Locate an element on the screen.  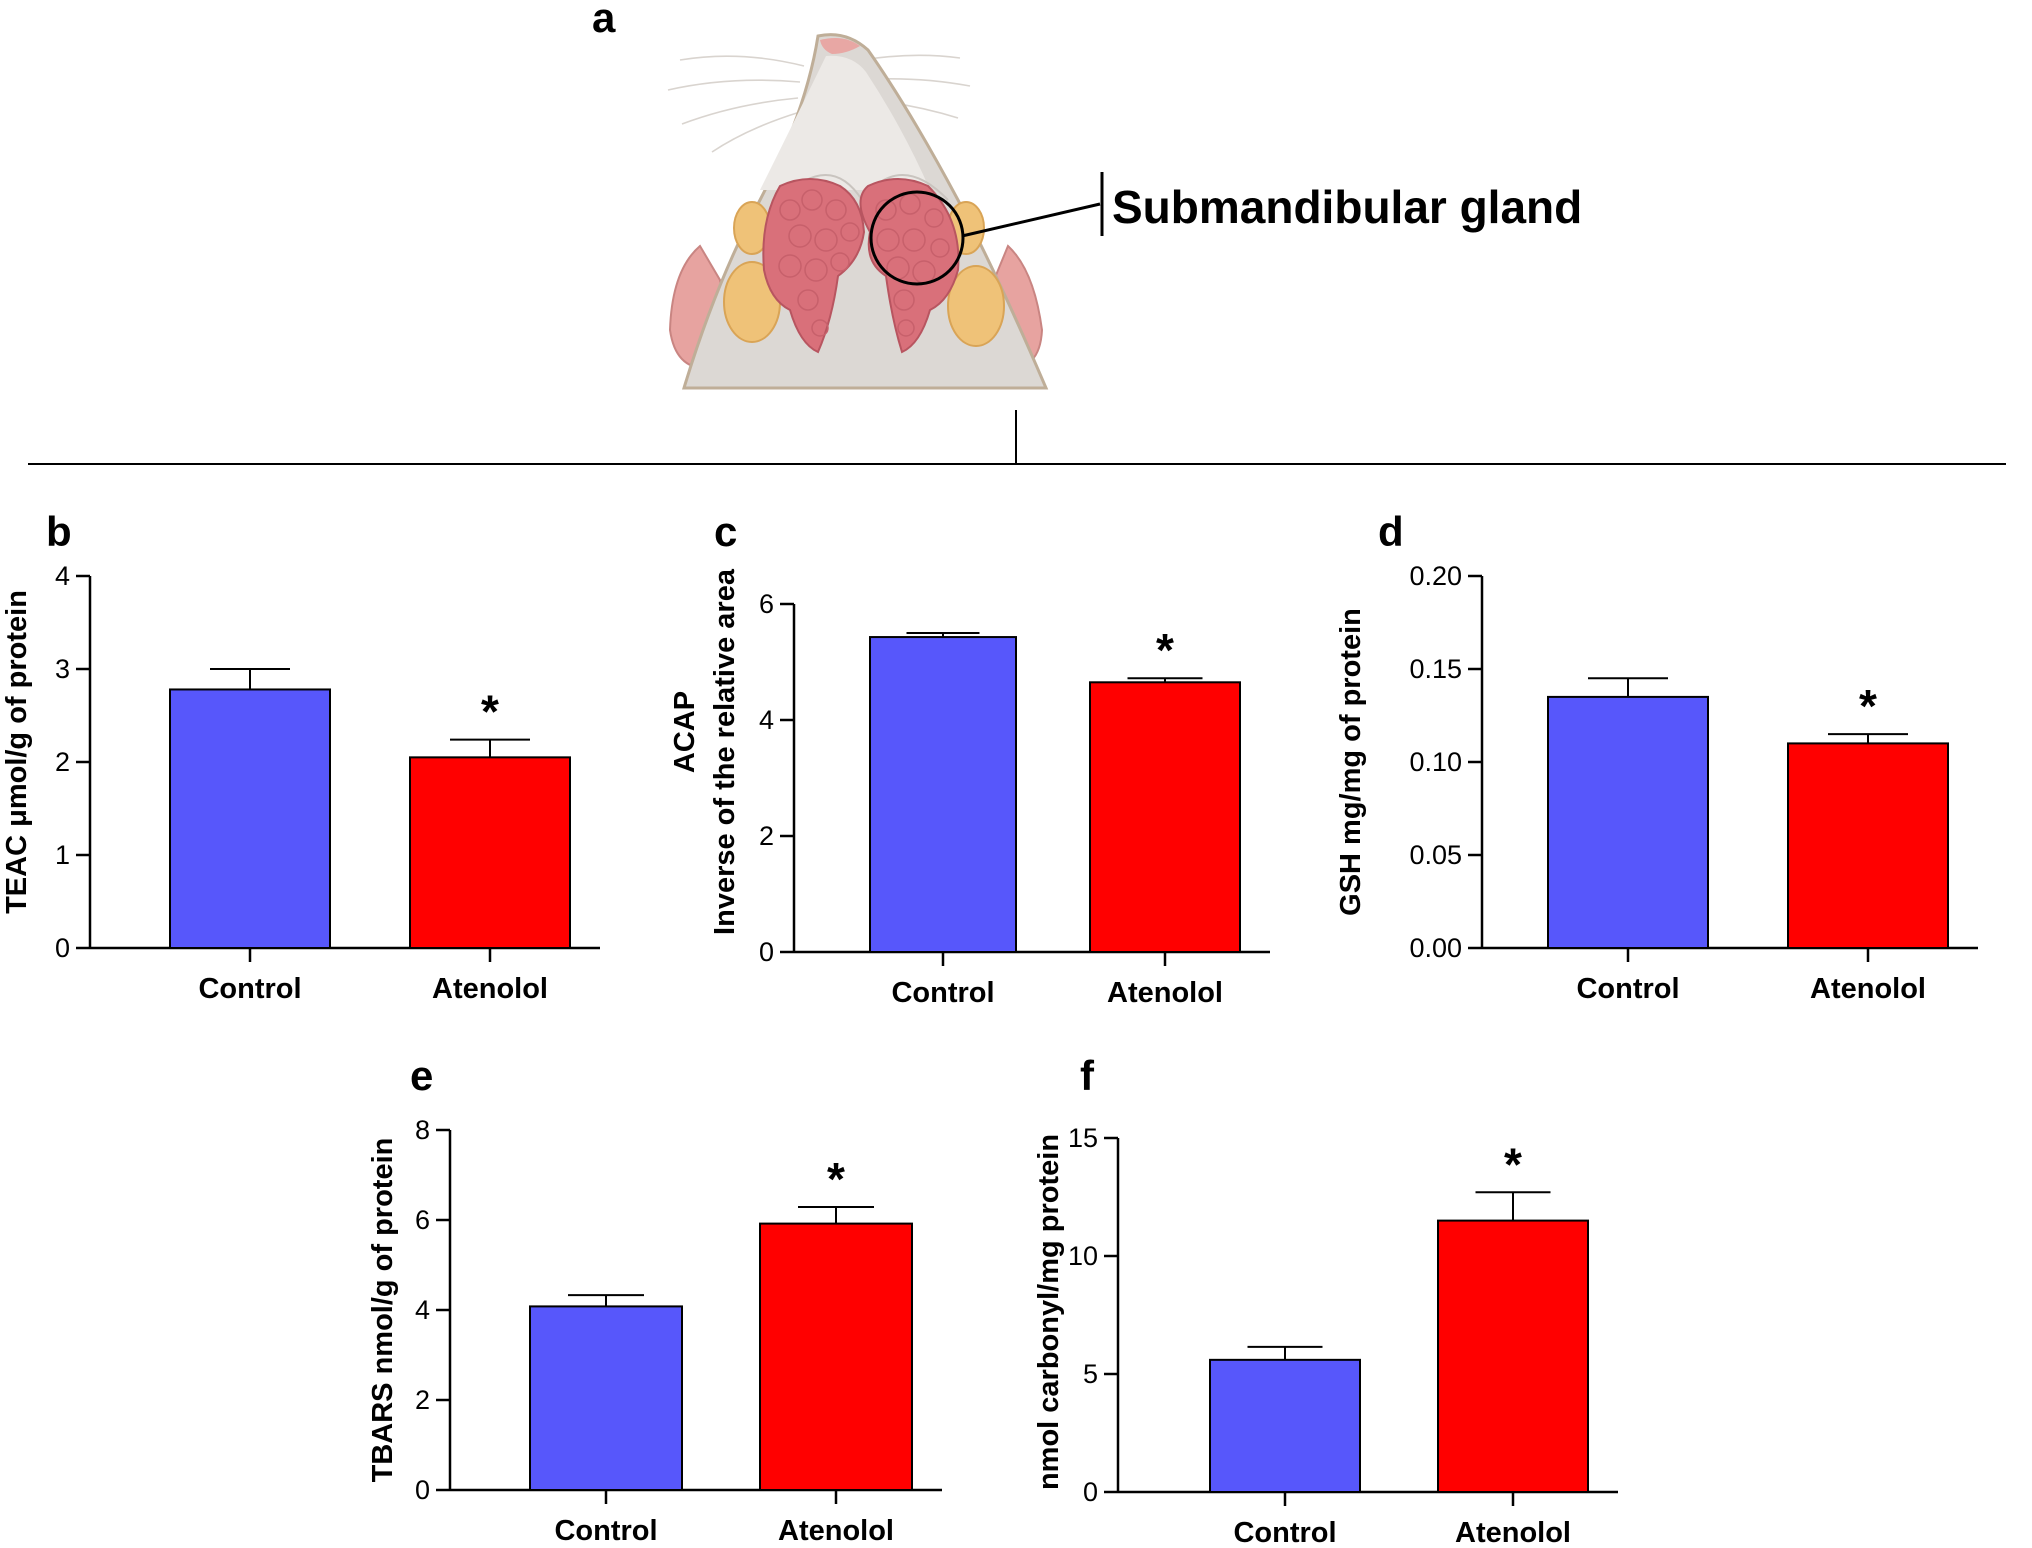
panel-f-y-axis-label: nmol carbonyl/mg protein is located at coordinates (1049, 1312).